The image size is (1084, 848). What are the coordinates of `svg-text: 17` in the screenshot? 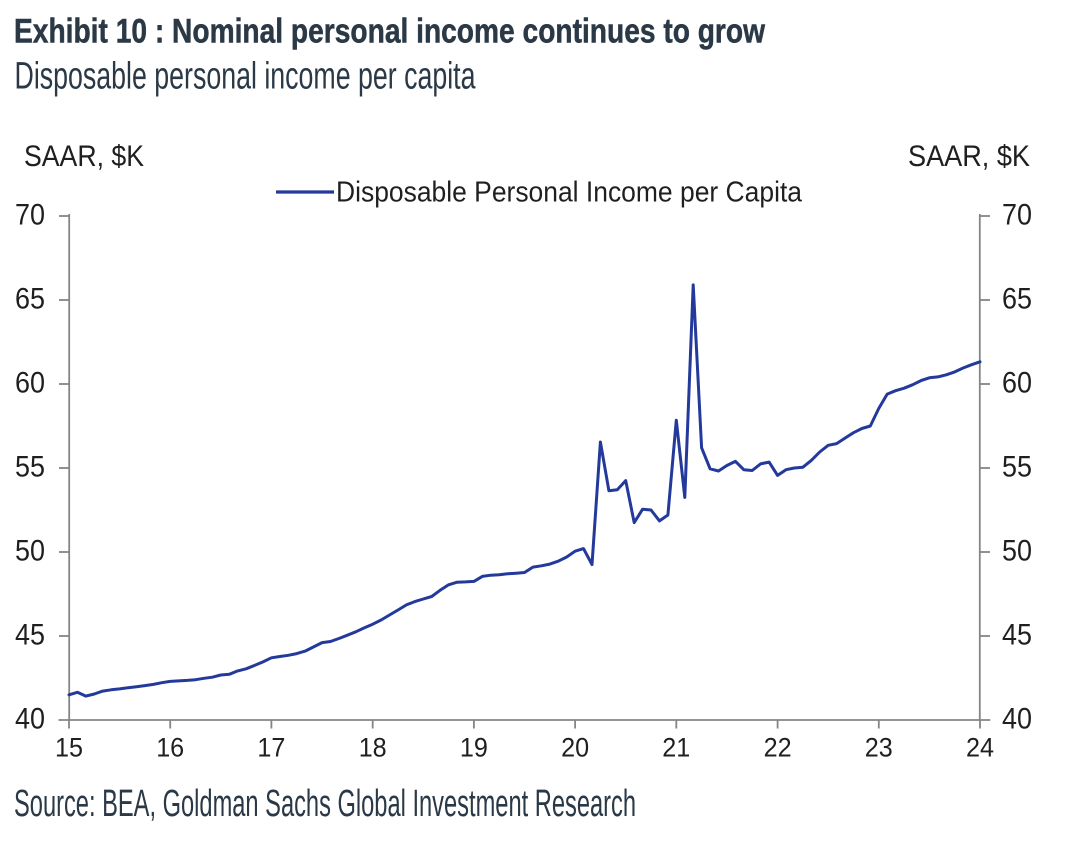 It's located at (271, 748).